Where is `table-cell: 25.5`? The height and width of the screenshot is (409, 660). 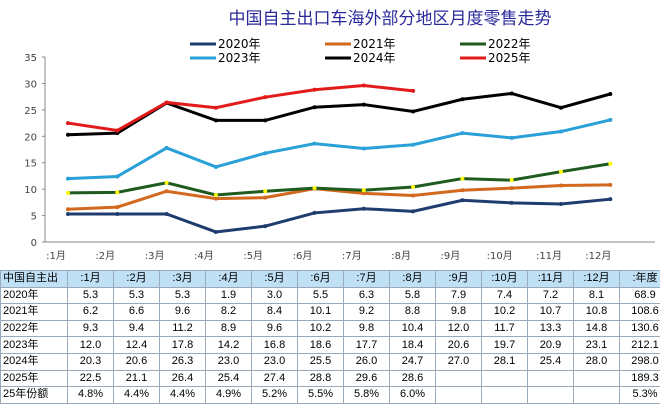
table-cell: 25.5 is located at coordinates (320, 361).